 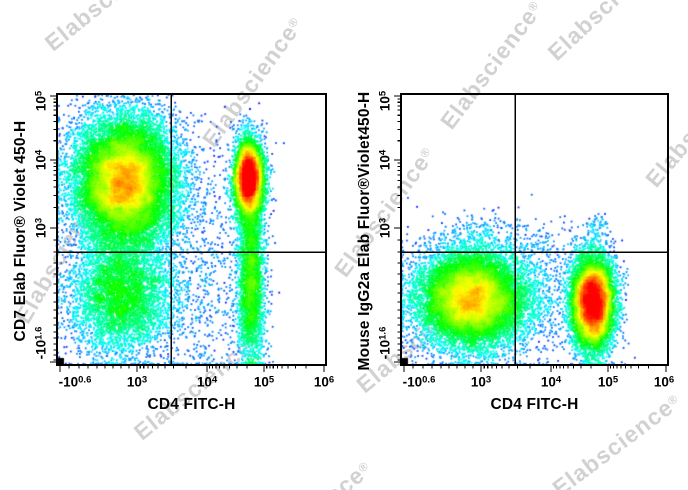 I want to click on x-axis-title-left-text: CD4 FITC-H, so click(x=191, y=404).